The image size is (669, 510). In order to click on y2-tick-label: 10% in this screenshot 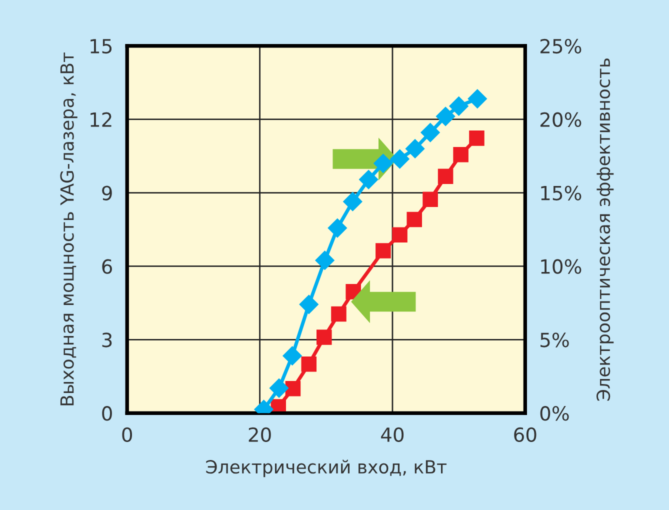, I will do `click(561, 266)`.